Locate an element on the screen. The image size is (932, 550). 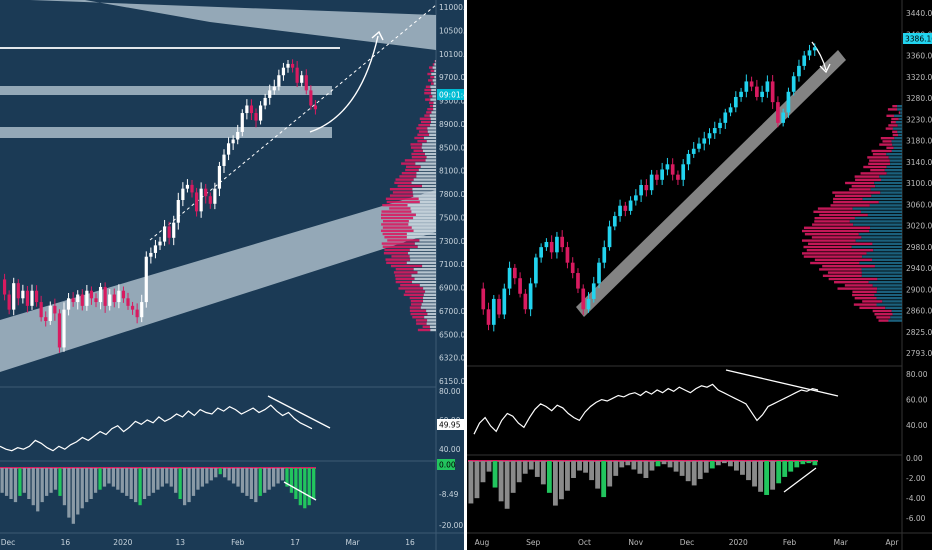
left-price-tick: 10500.00 is located at coordinates (457, 30).